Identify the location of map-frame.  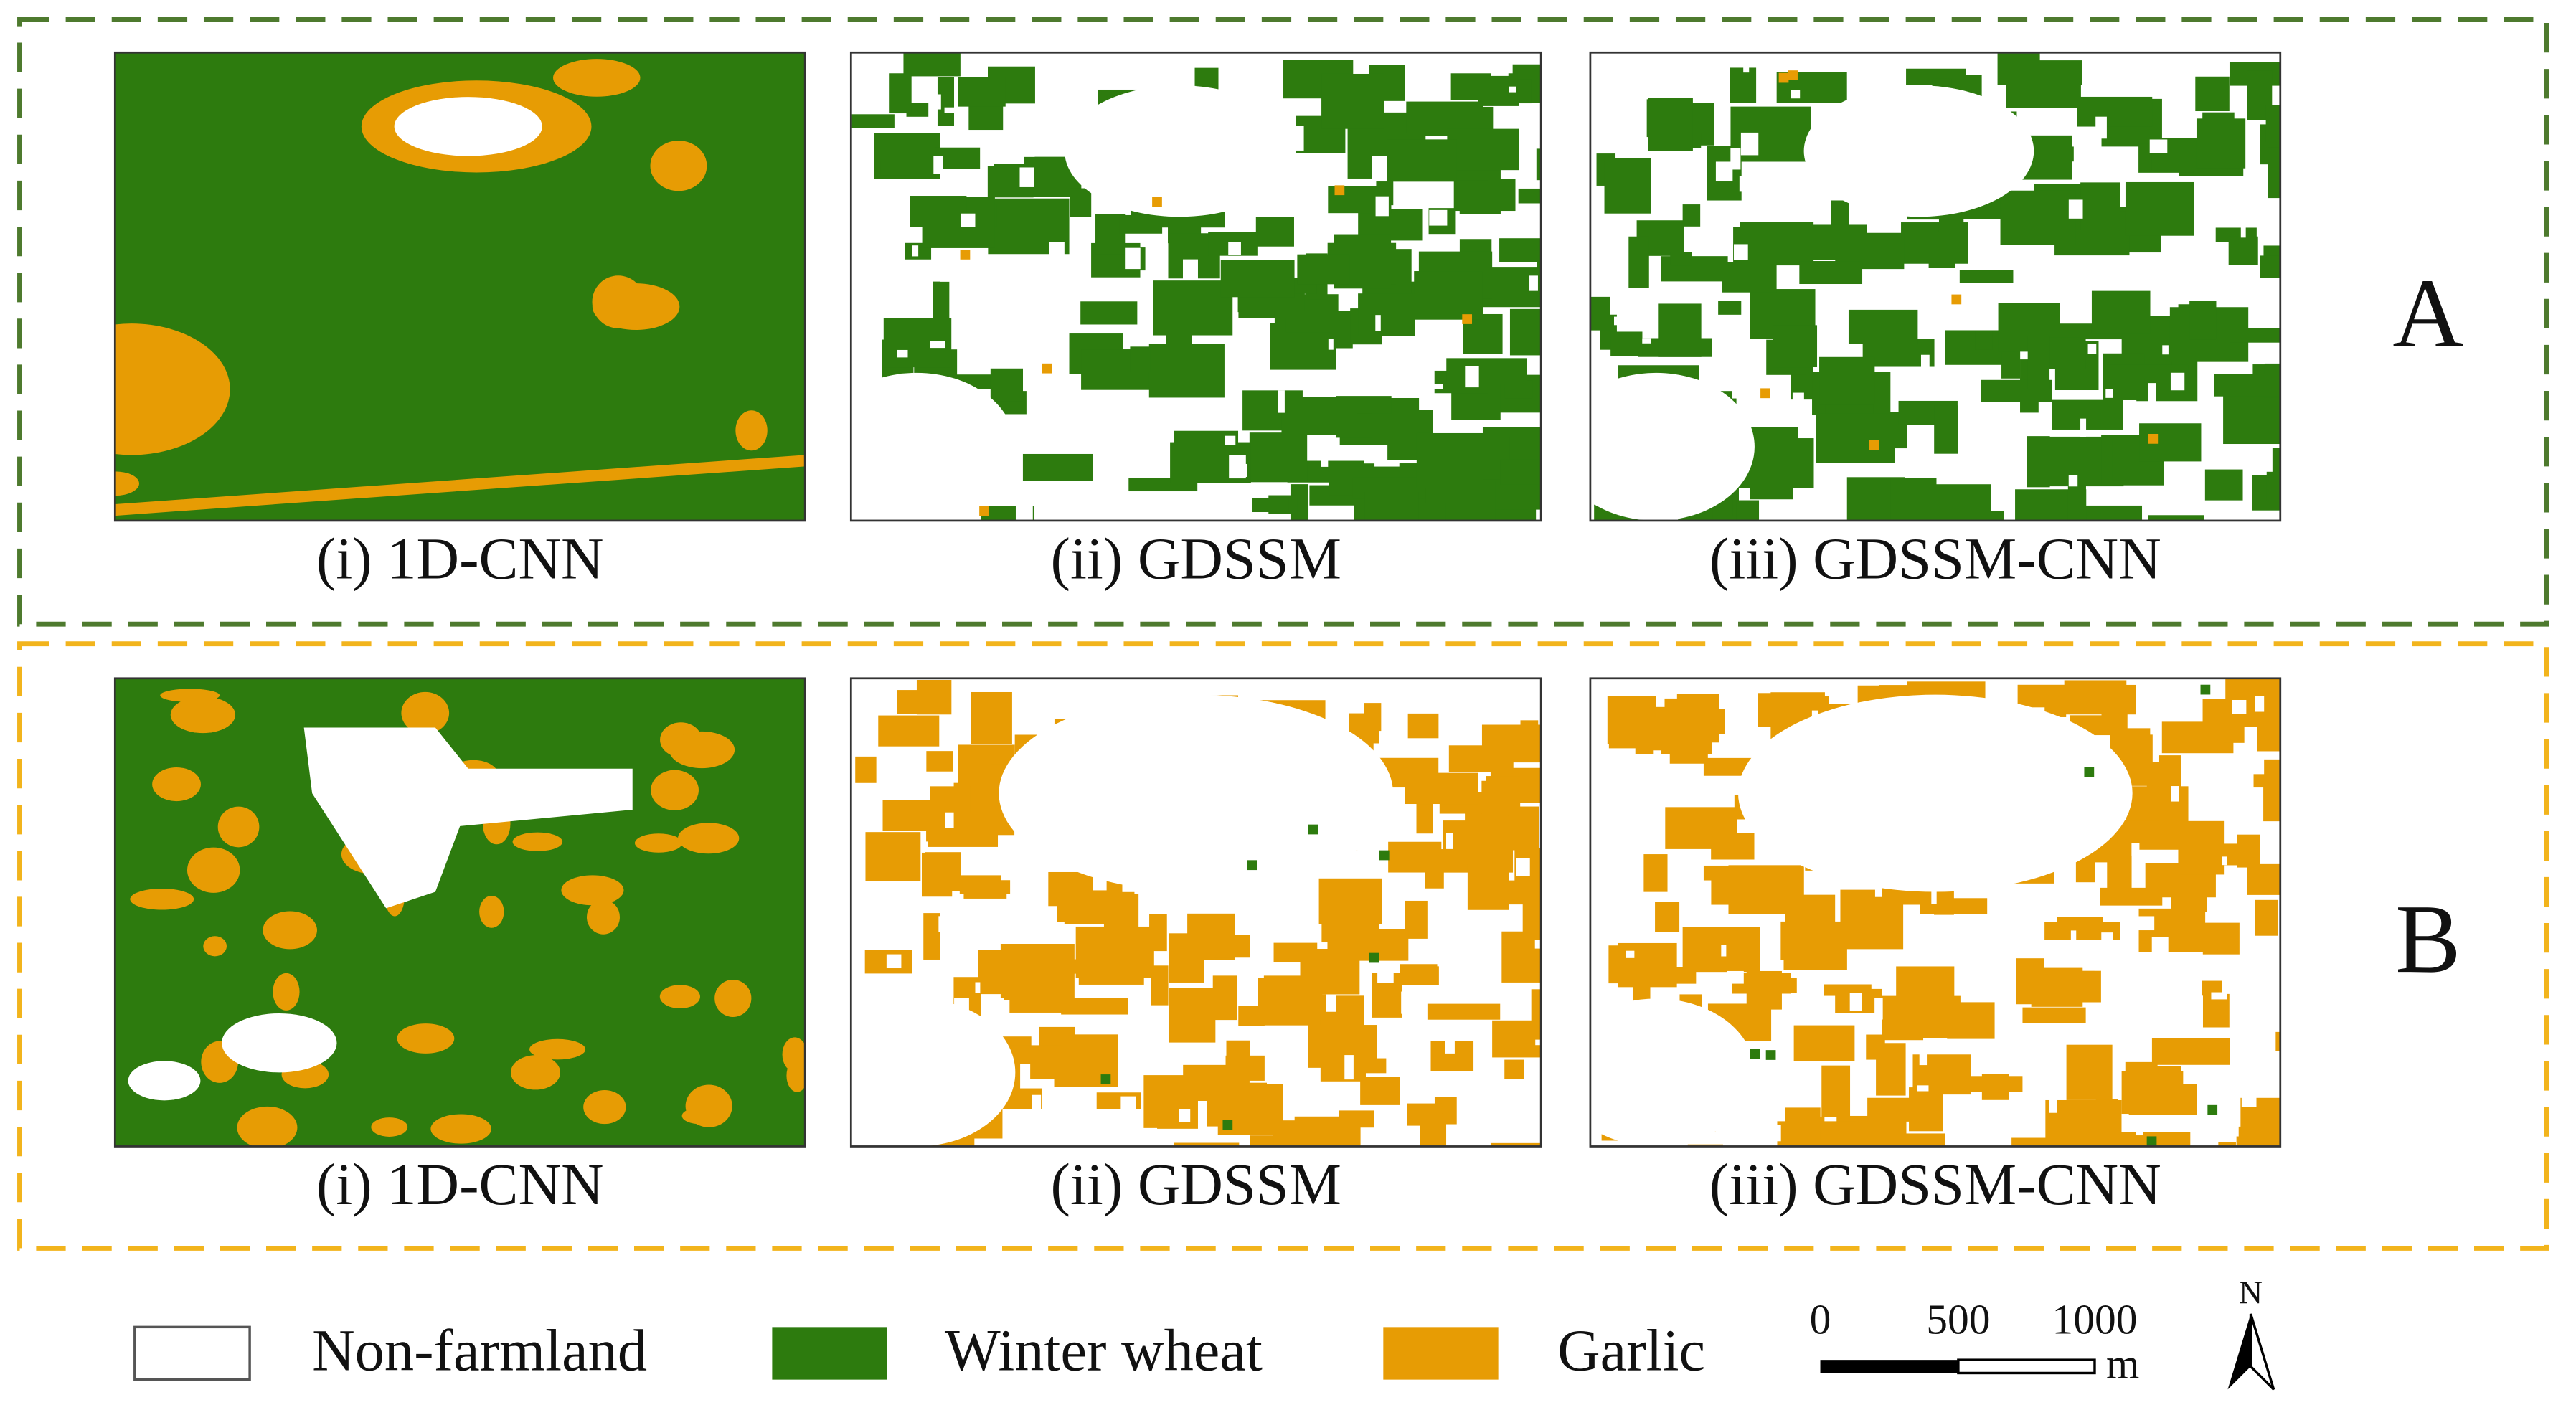
(1935, 912).